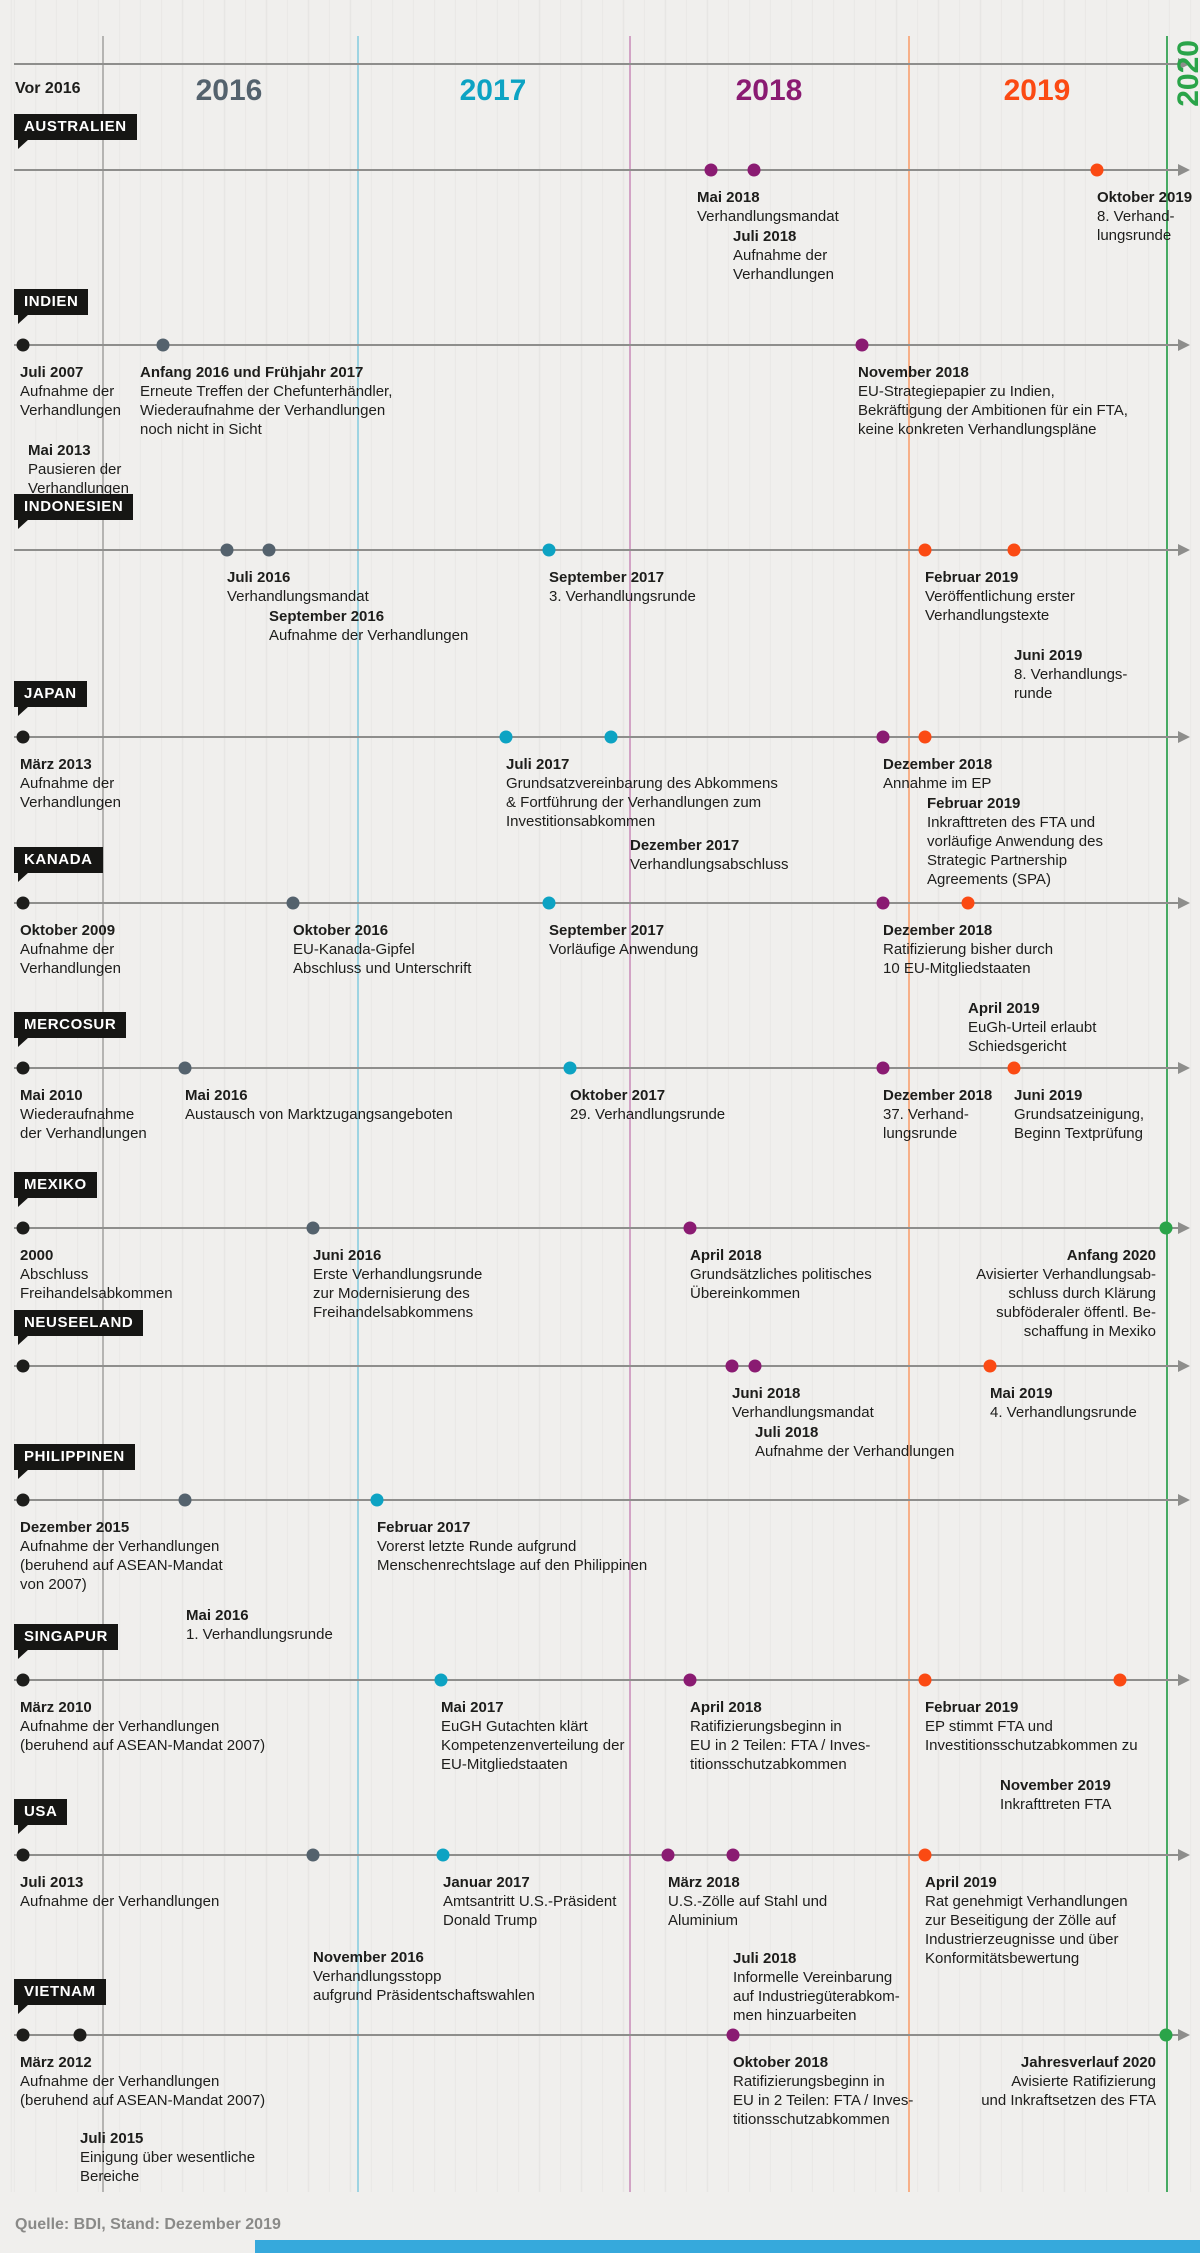 The image size is (1200, 2253). I want to click on event-date: April 2019, so click(1004, 1008).